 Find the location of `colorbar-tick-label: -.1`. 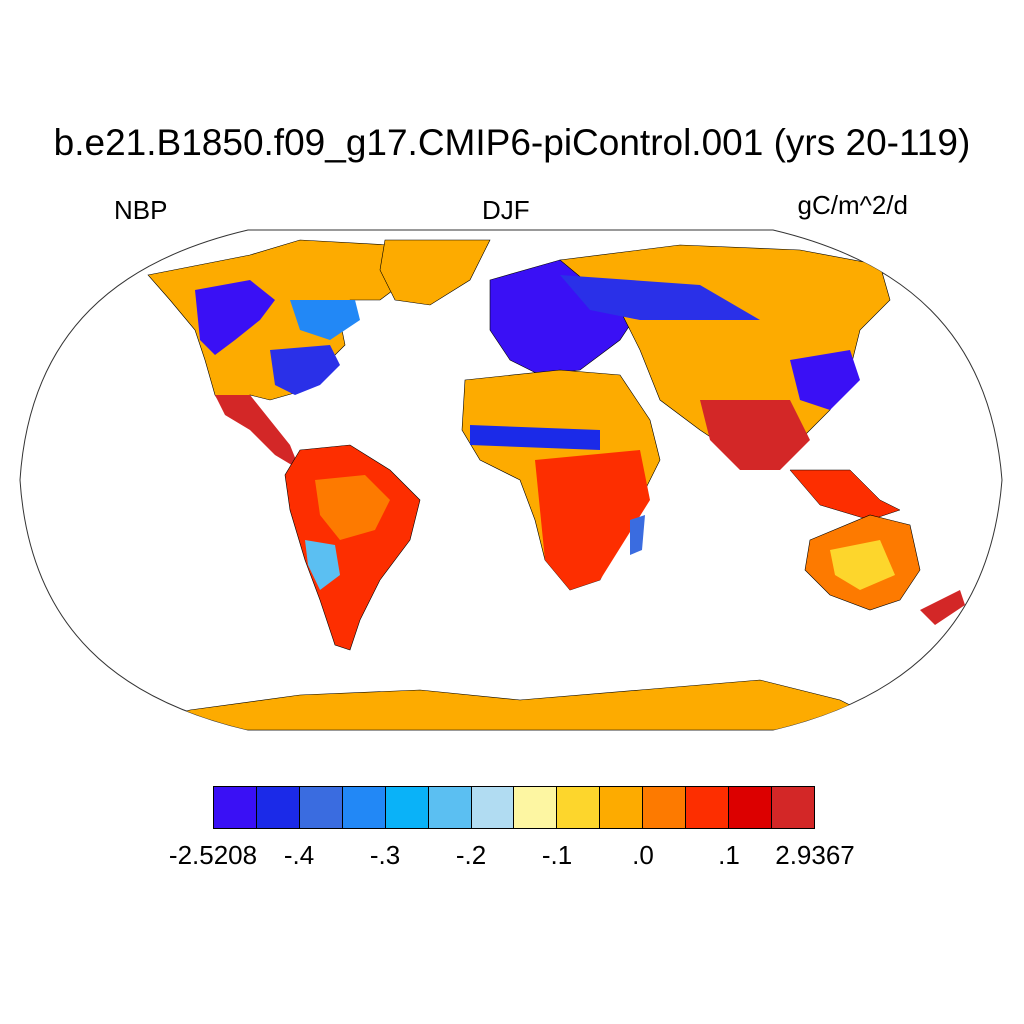

colorbar-tick-label: -.1 is located at coordinates (557, 855).